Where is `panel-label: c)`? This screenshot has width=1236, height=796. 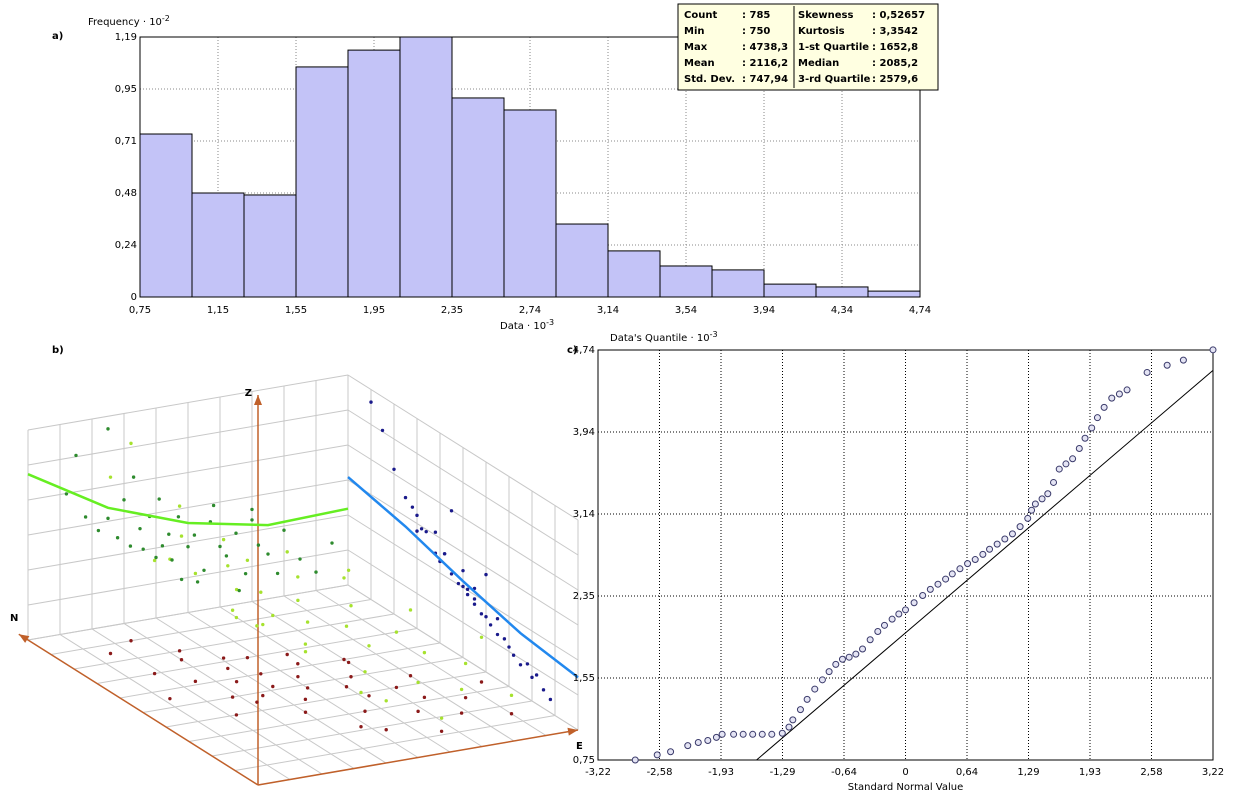 panel-label: c) is located at coordinates (572, 350).